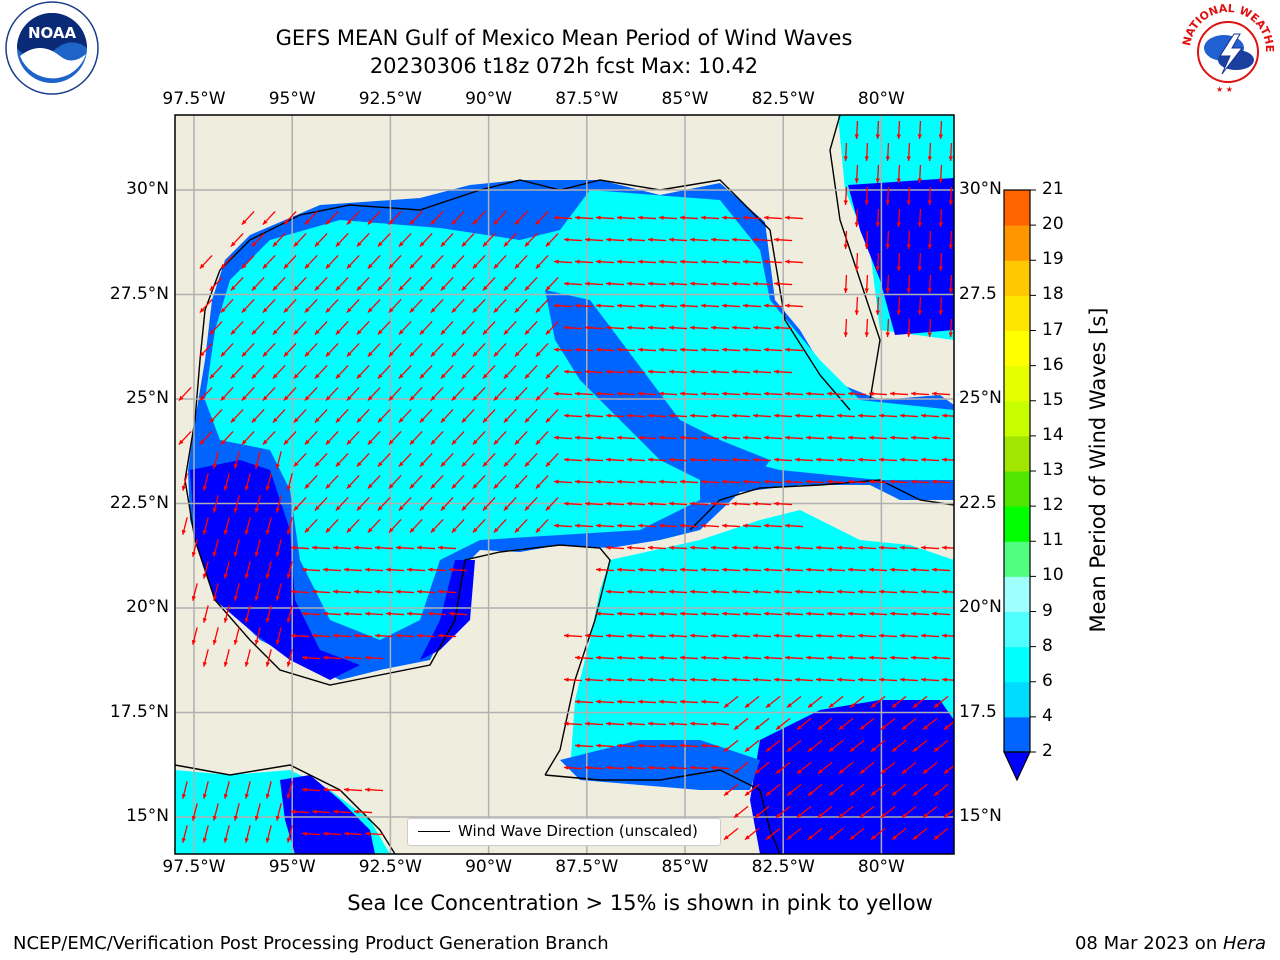 Image resolution: width=1280 pixels, height=960 pixels. I want to click on colorbar-tick-label: 18, so click(1053, 294).